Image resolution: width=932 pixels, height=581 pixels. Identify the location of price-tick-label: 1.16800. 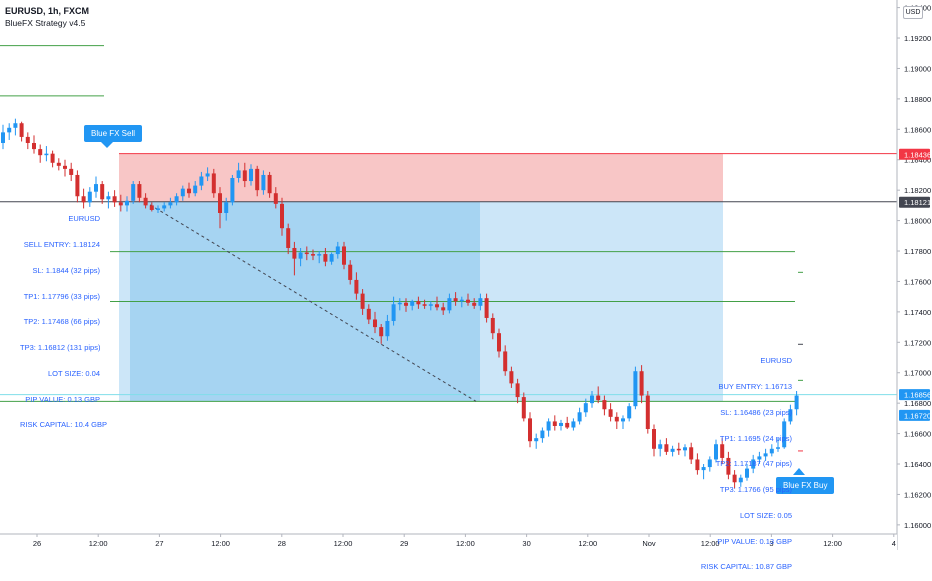
(917, 403).